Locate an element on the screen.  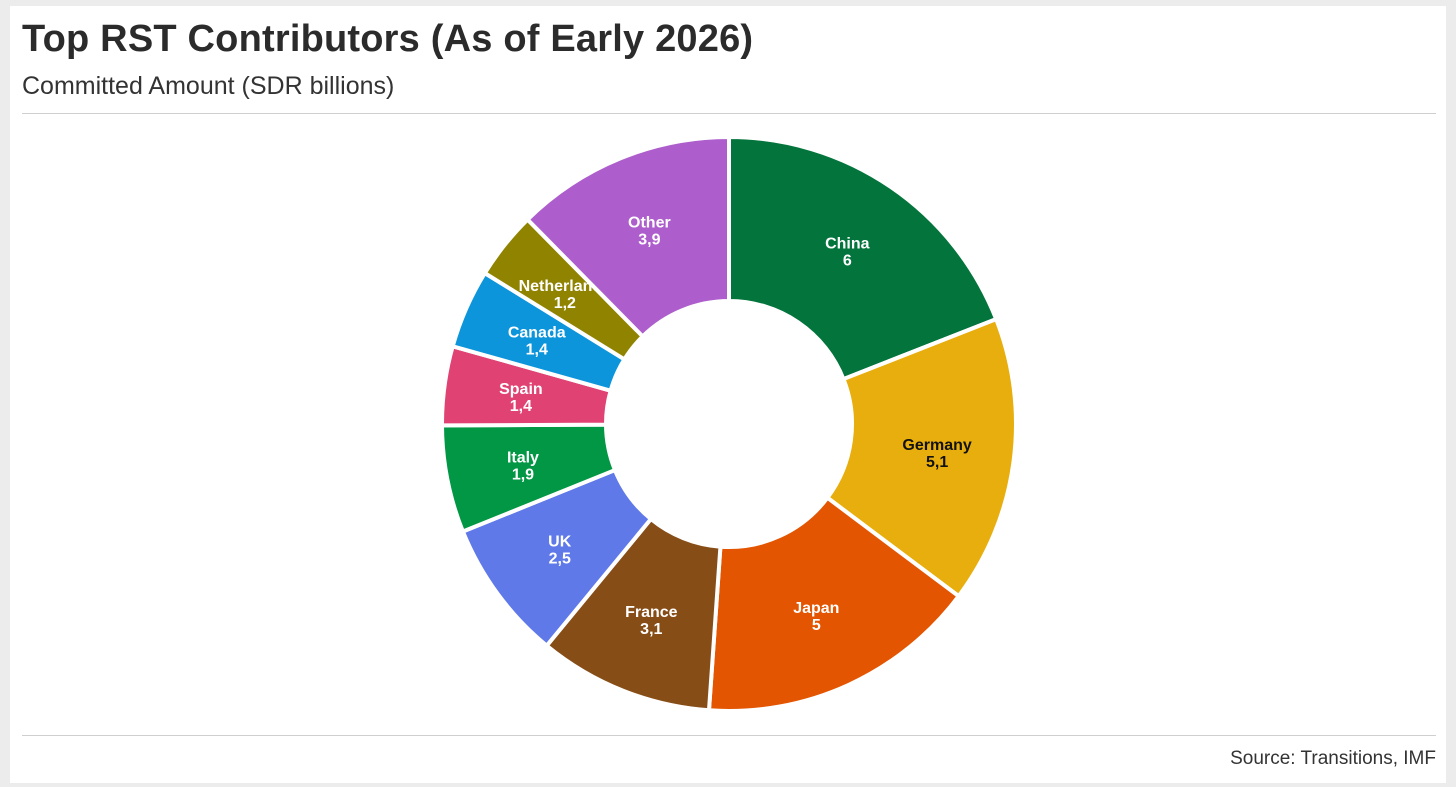
divider-top is located at coordinates (729, 113).